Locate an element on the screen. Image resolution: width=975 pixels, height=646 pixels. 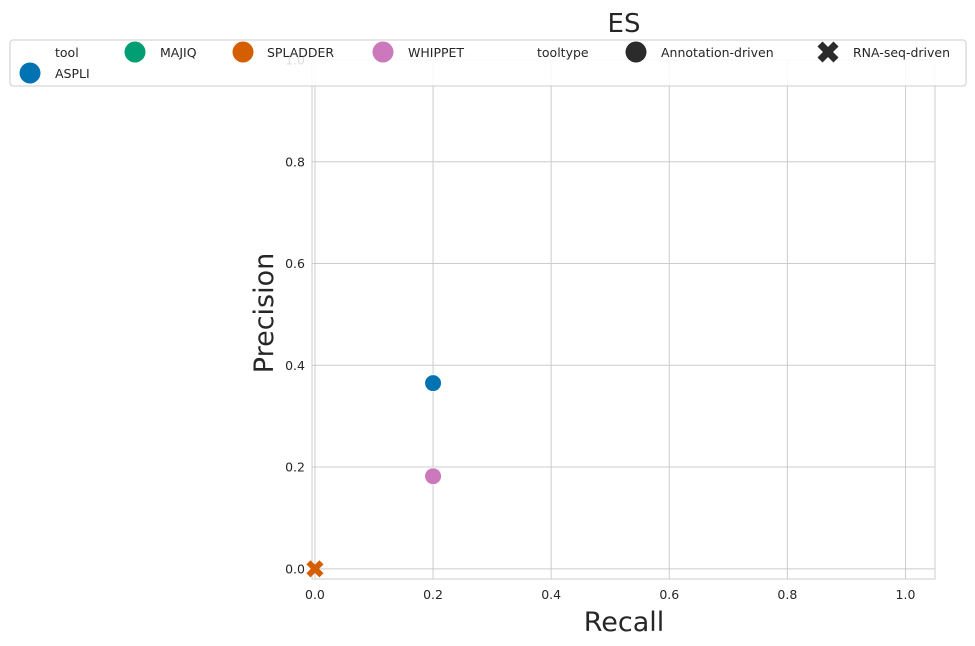
x-axis-title: Recall is located at coordinates (624, 622).